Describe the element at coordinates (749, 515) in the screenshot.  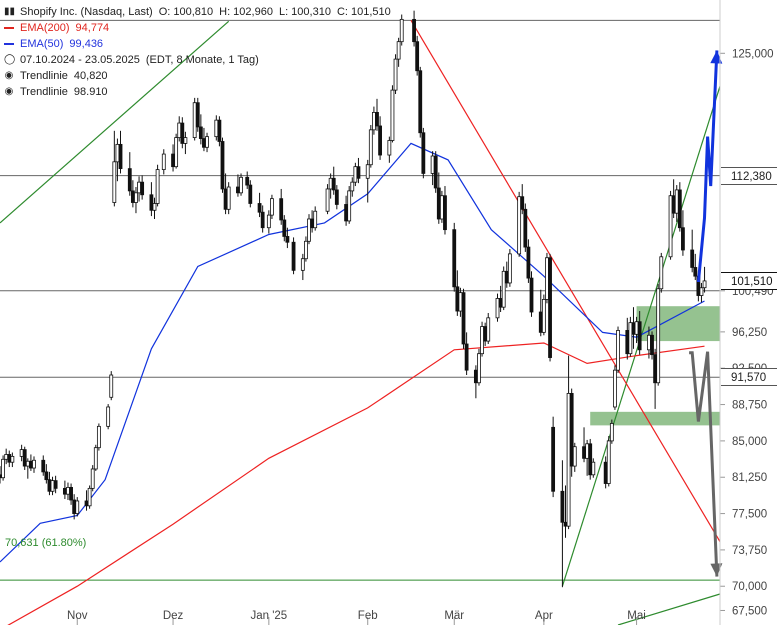
I see `y-tick-label: 77,500` at that location.